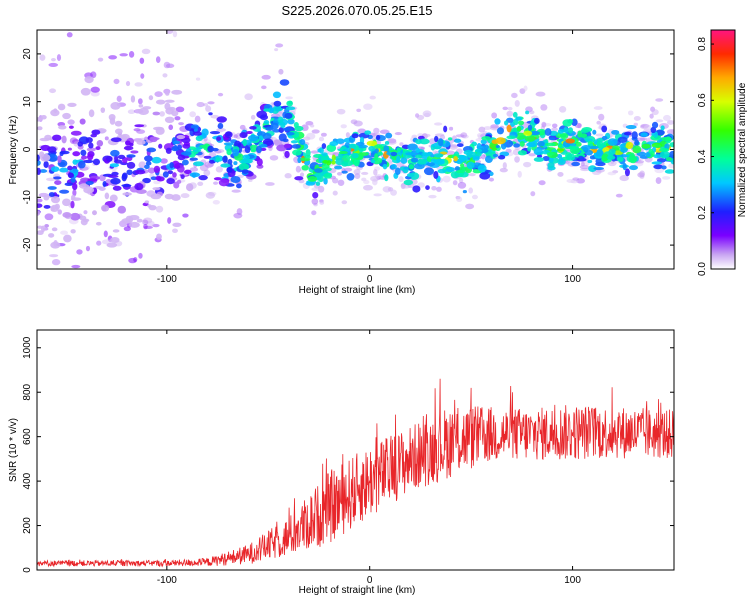 The image size is (750, 600). What do you see at coordinates (167, 580) in the screenshot?
I see `snr-x-tick-label: -100` at bounding box center [167, 580].